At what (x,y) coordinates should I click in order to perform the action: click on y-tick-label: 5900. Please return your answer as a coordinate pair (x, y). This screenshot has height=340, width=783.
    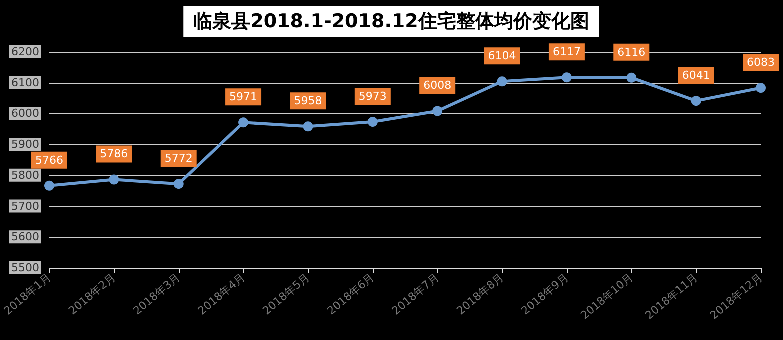
    Looking at the image, I should click on (25, 145).